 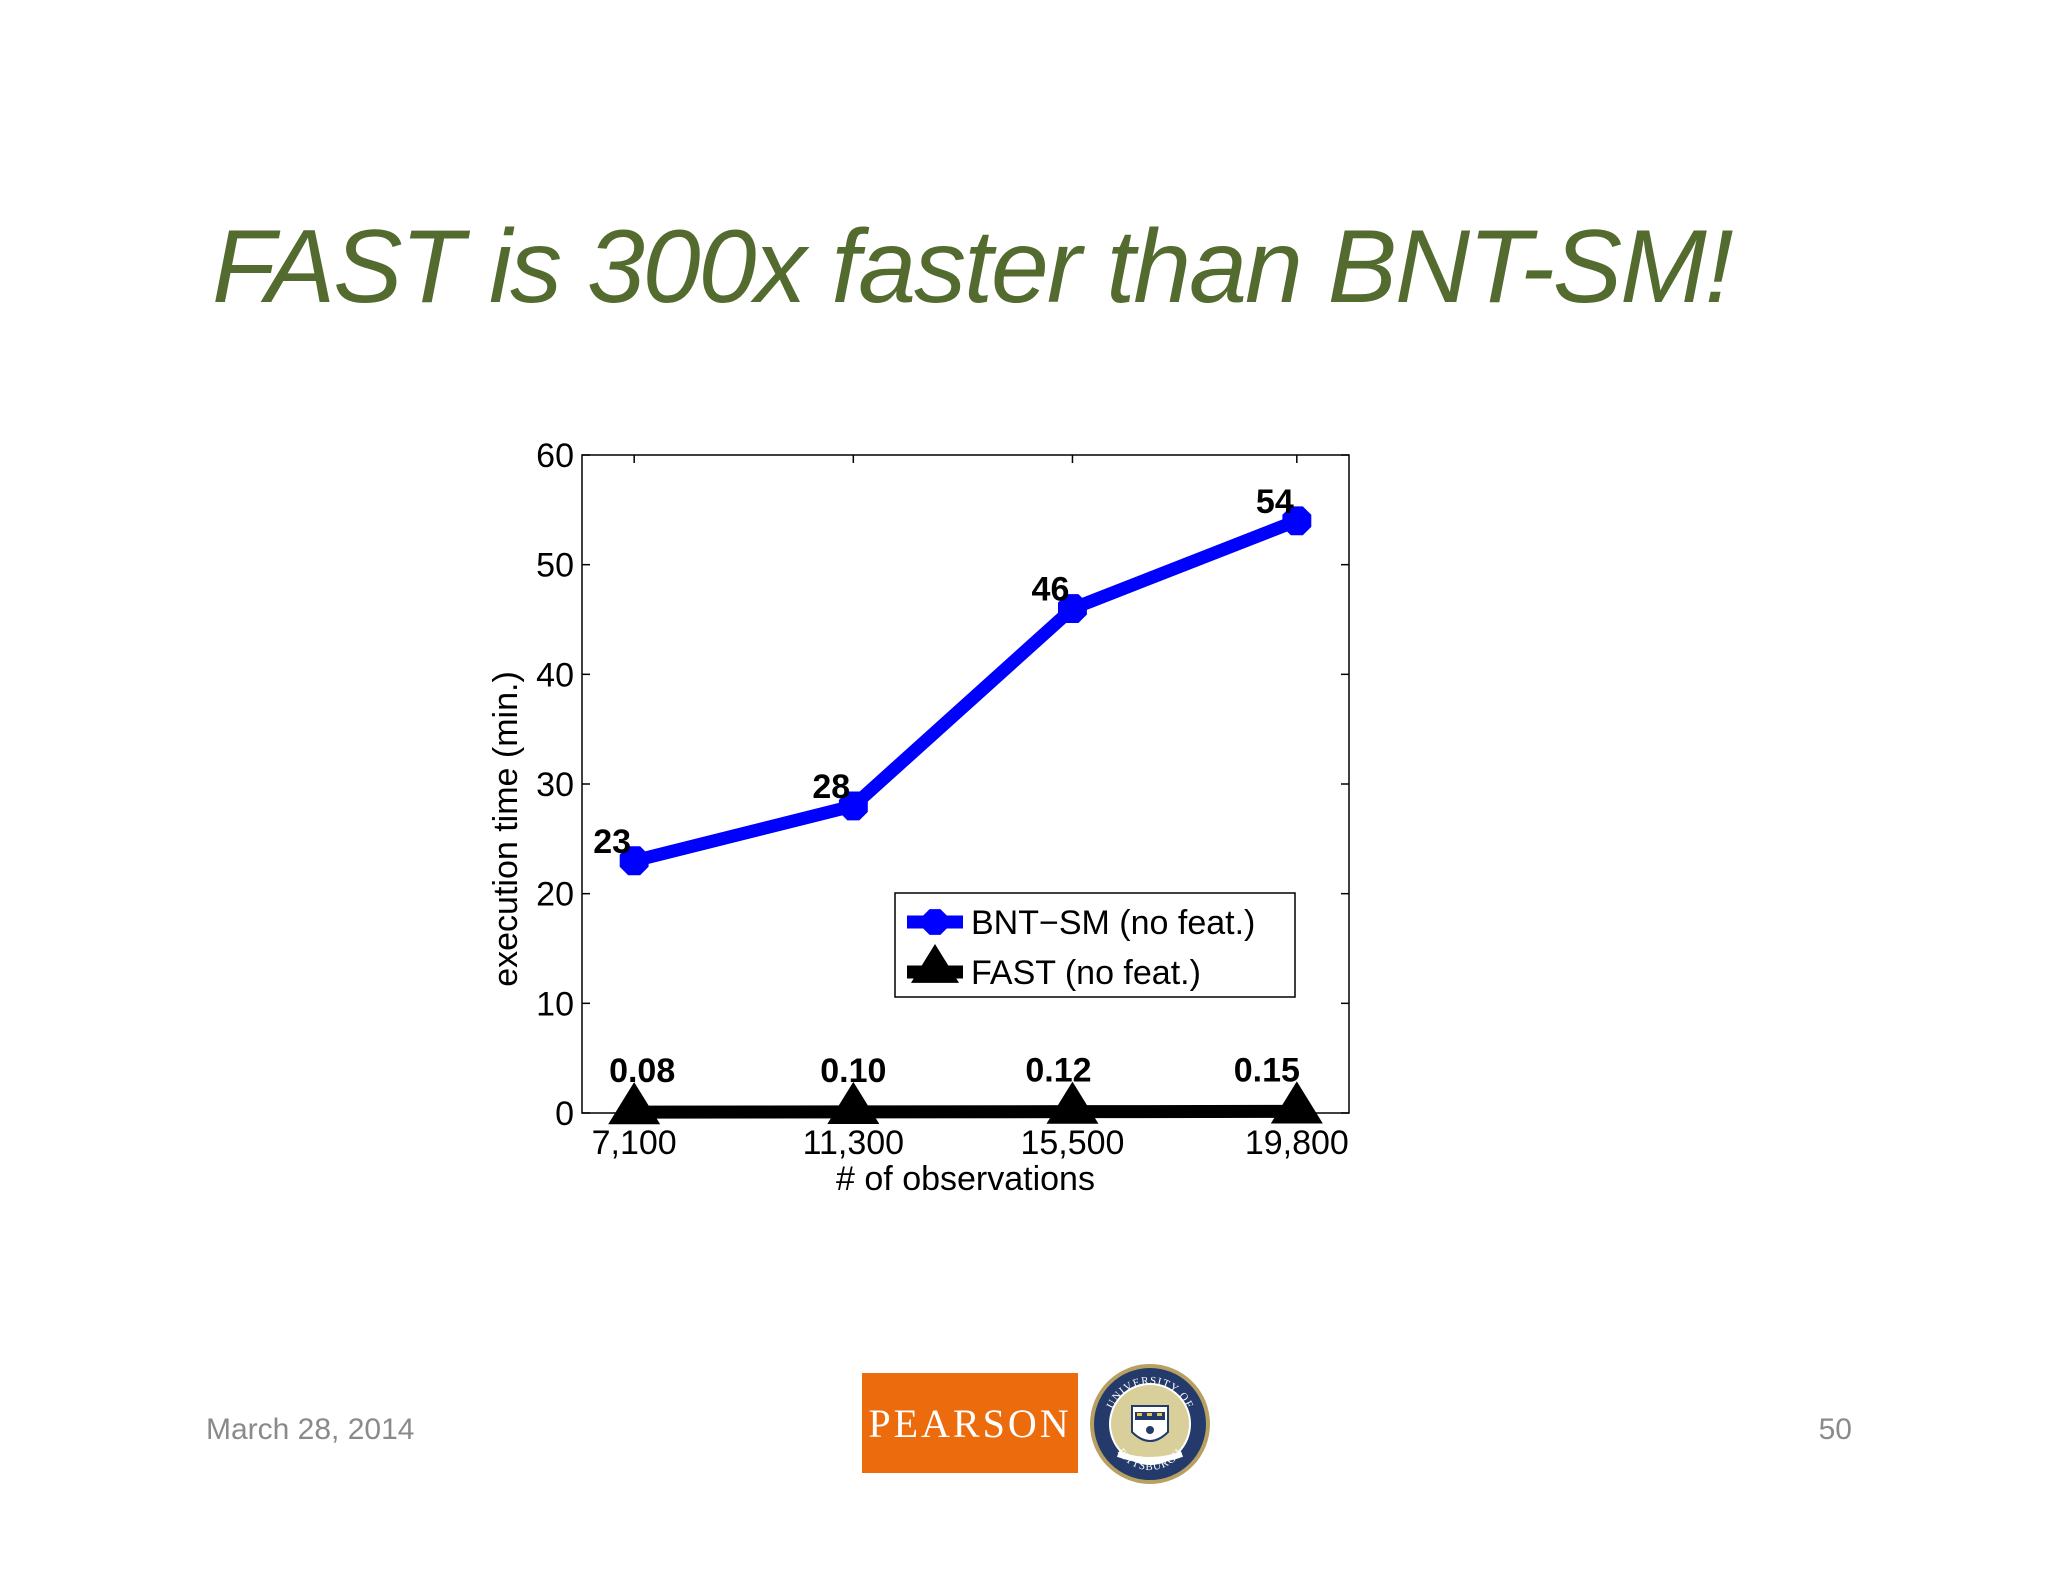 I want to click on legend-marker-bnt-sm, so click(x=935, y=922).